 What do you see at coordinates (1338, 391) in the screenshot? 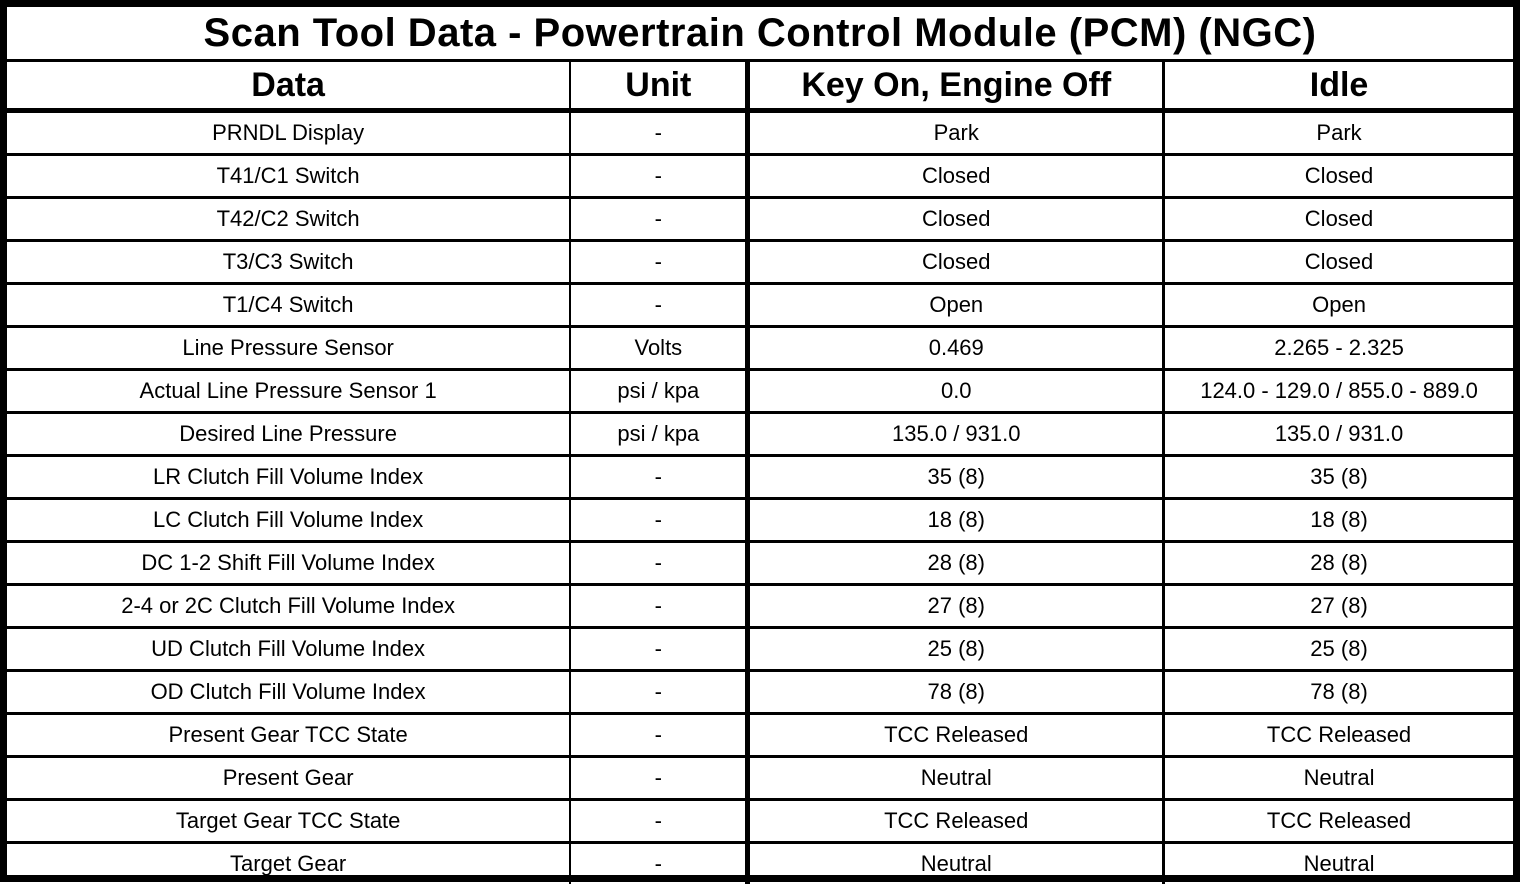
I see `cell-idle: 124.0 - 129.0 / 855.0 - 889.0` at bounding box center [1338, 391].